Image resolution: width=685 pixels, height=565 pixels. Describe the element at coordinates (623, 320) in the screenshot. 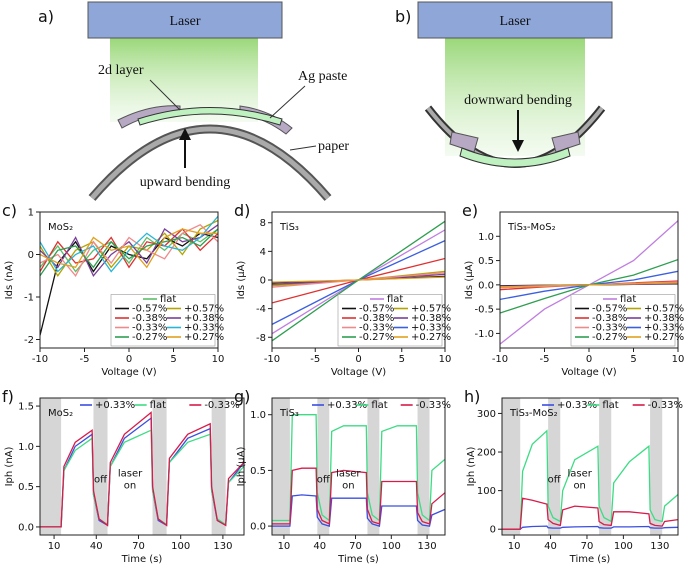

I see `legend-box` at that location.